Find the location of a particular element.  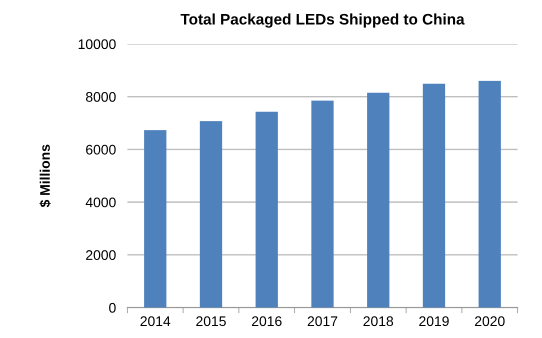

x-tick-label: 2019 is located at coordinates (434, 321).